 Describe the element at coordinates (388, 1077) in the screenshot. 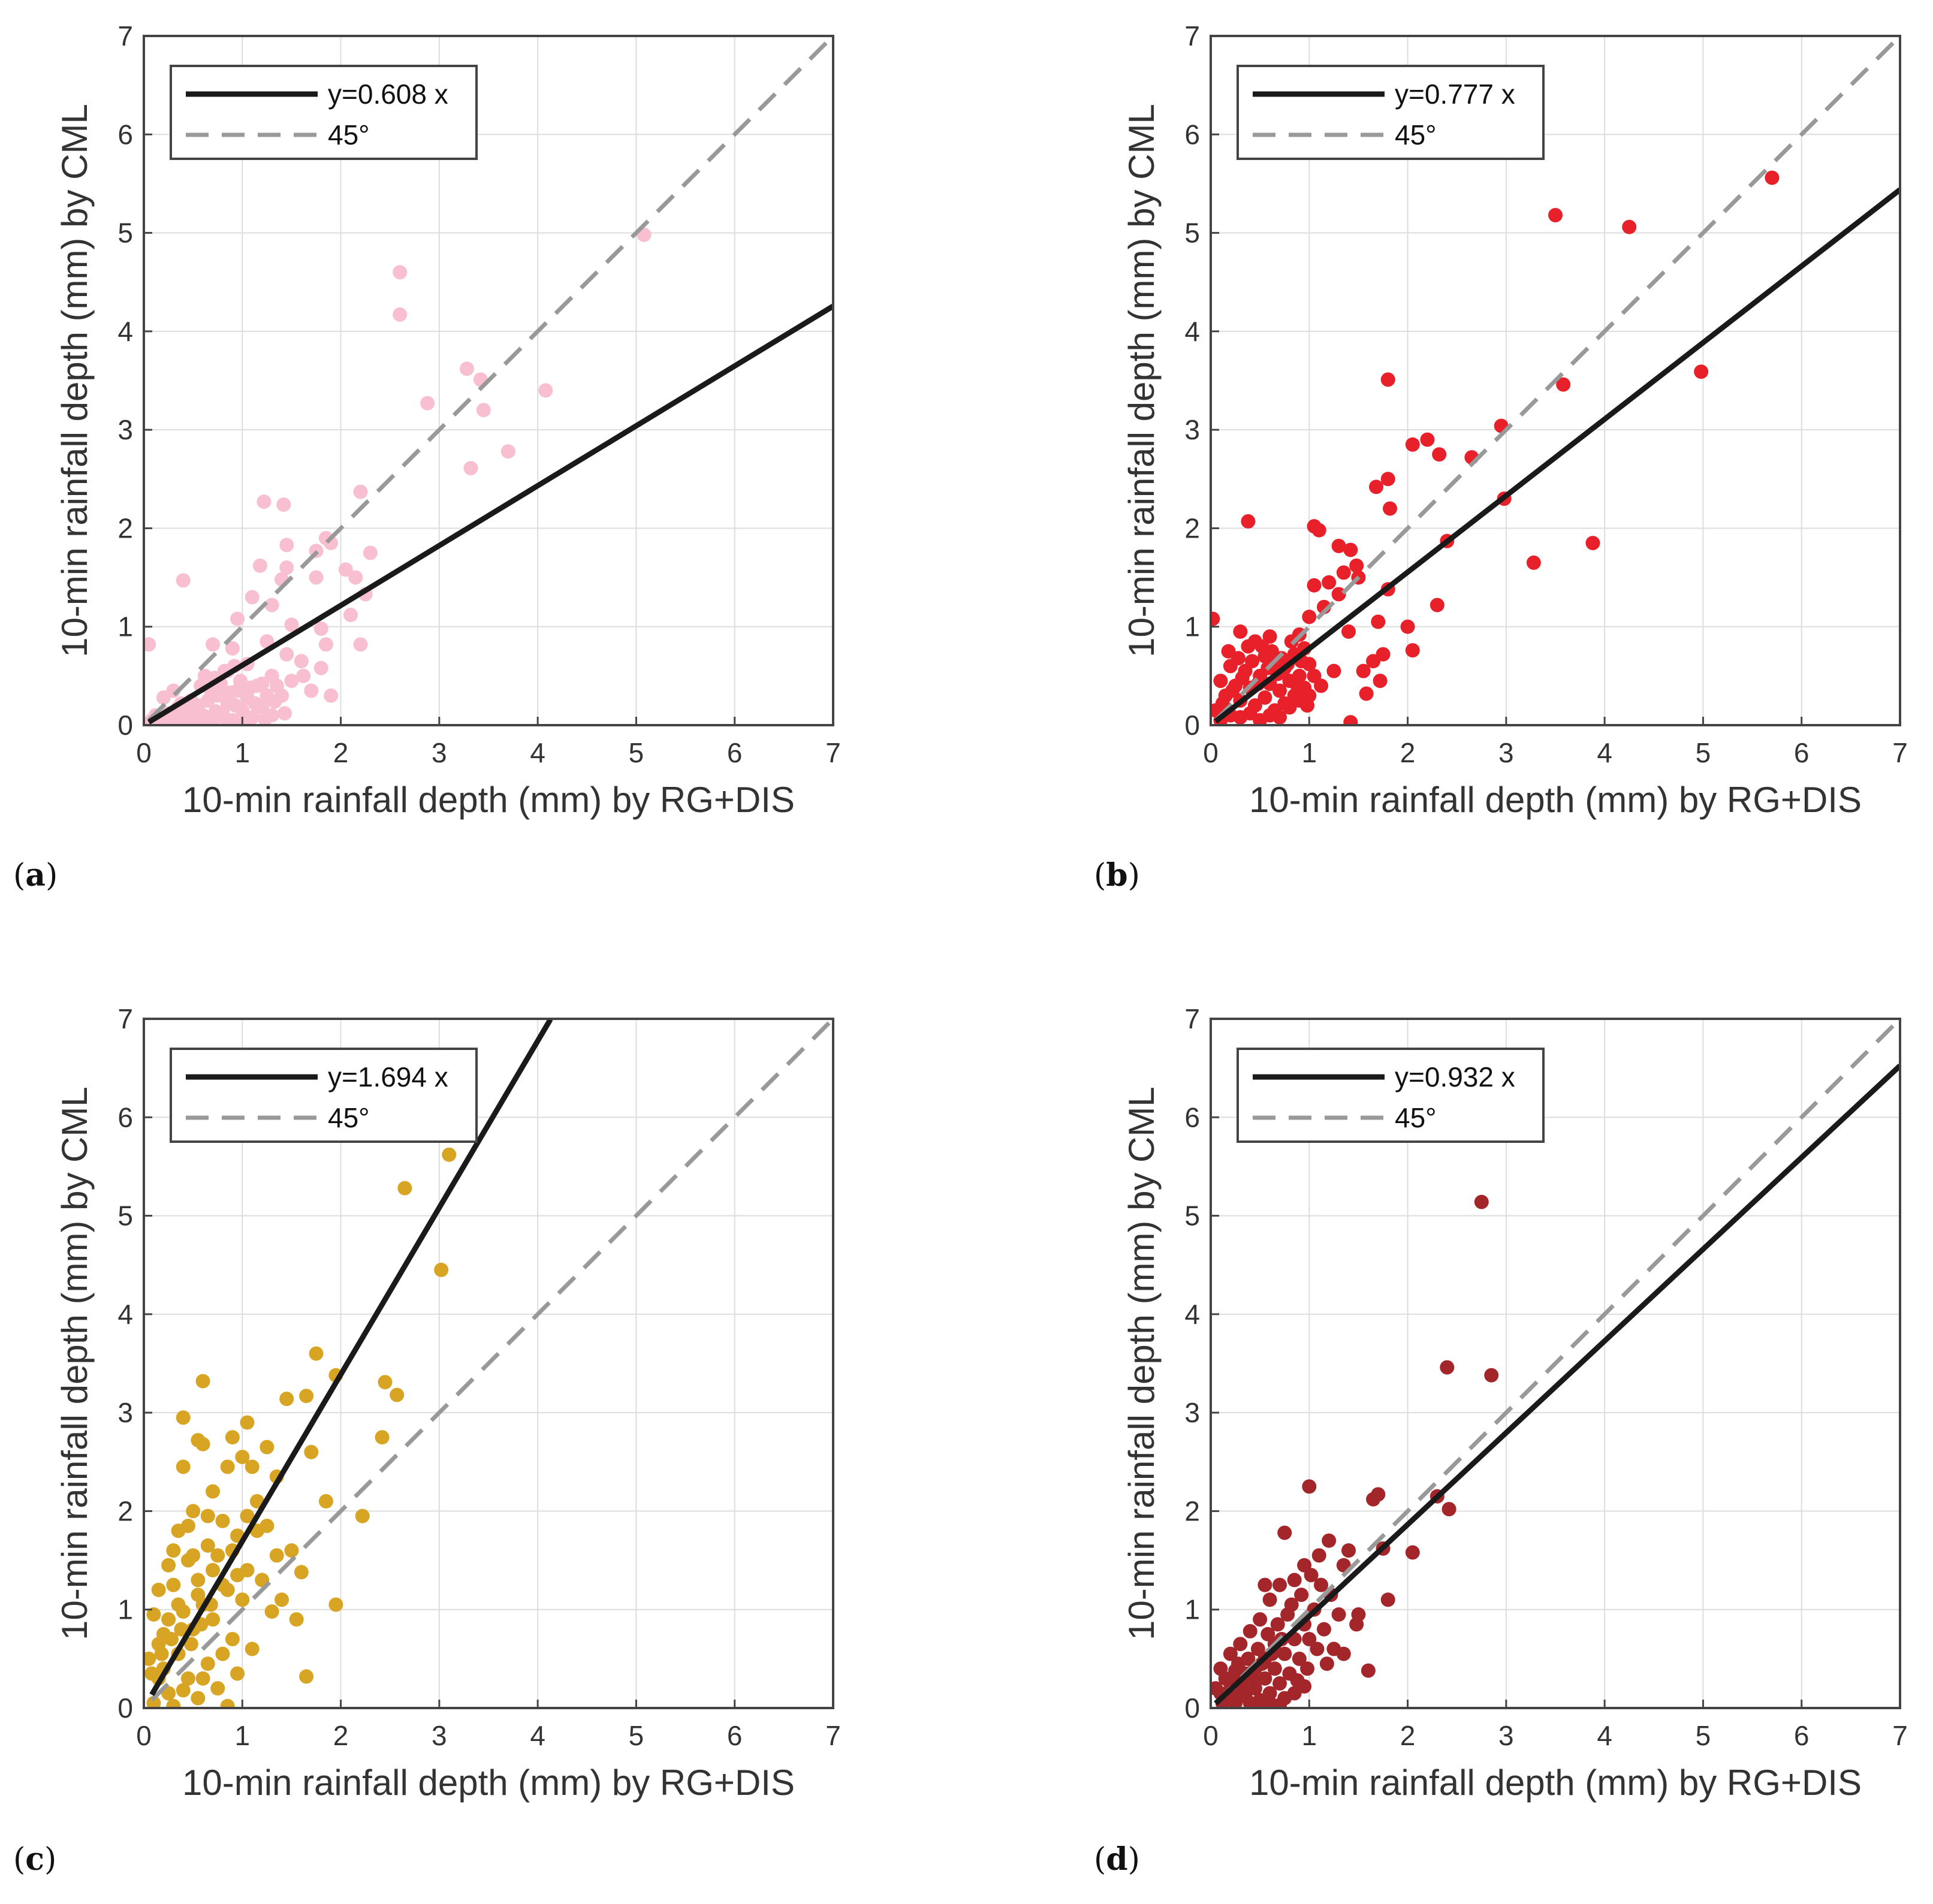

I see `legend-fit-label: y=1.694 x` at that location.